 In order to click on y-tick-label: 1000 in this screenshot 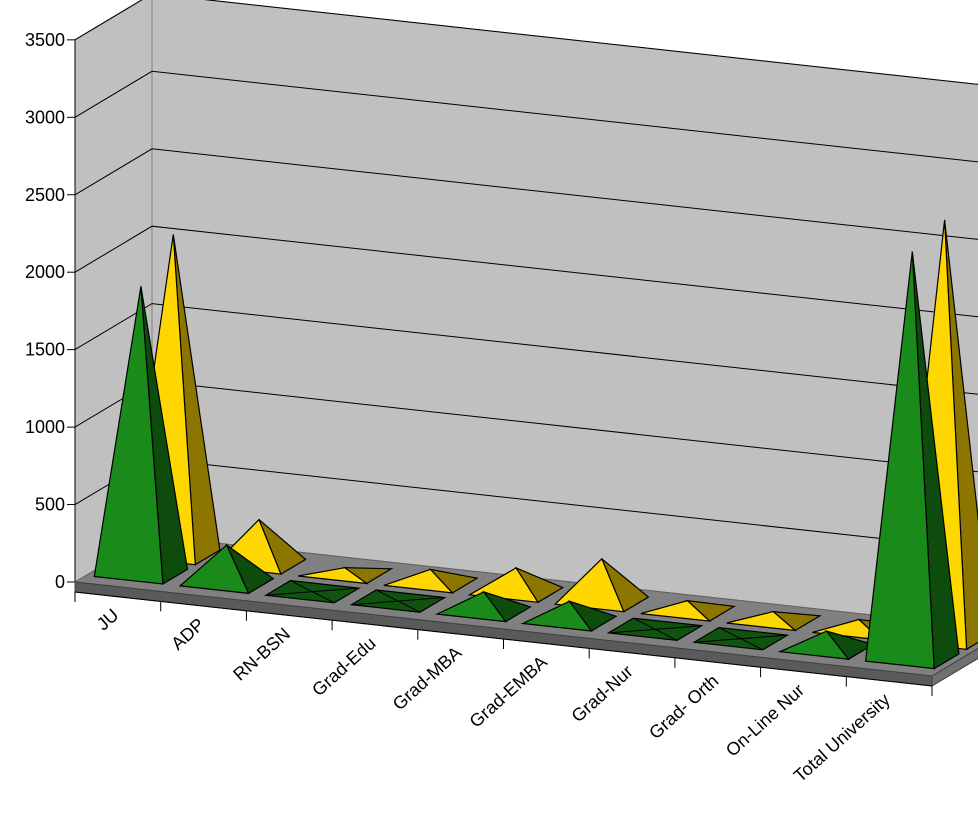, I will do `click(45, 427)`.